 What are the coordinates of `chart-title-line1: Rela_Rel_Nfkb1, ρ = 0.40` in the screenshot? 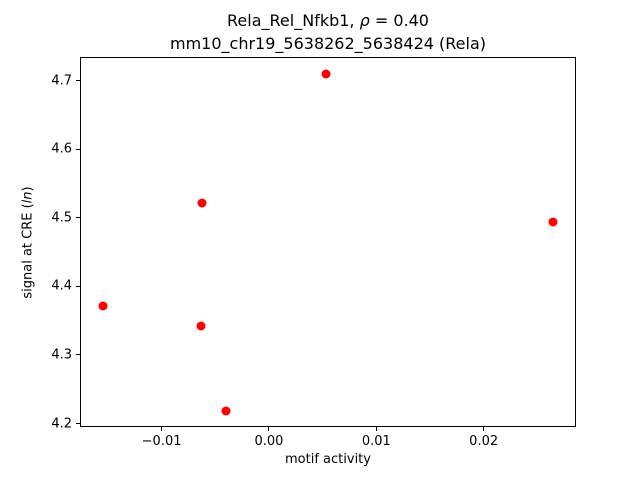 It's located at (328, 21).